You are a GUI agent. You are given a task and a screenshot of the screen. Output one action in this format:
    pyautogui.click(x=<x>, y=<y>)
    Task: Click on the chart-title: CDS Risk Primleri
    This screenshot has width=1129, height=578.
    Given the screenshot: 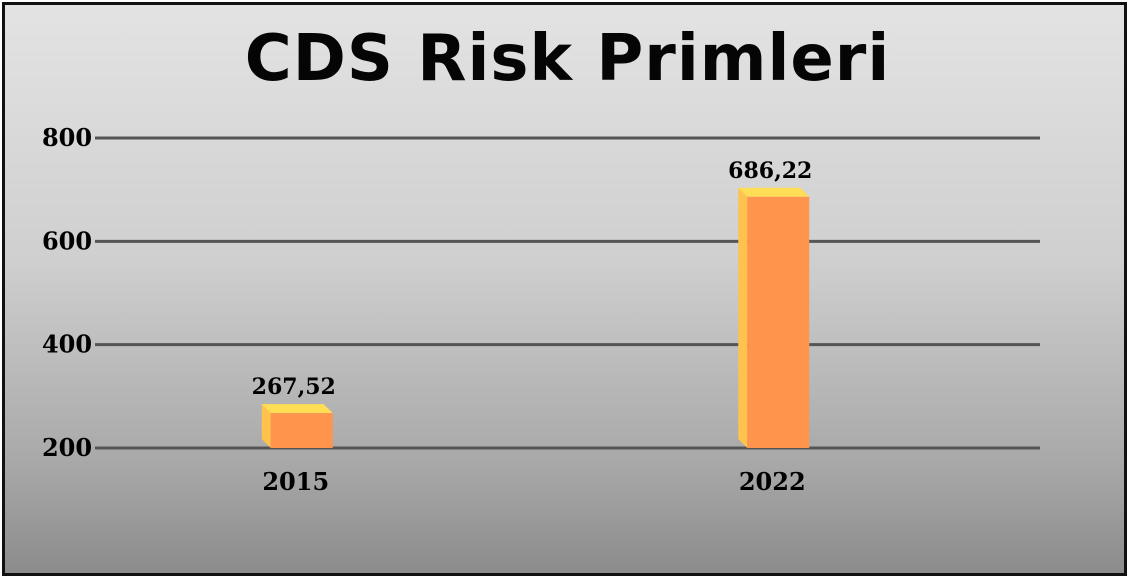 What is the action you would take?
    pyautogui.click(x=567, y=59)
    